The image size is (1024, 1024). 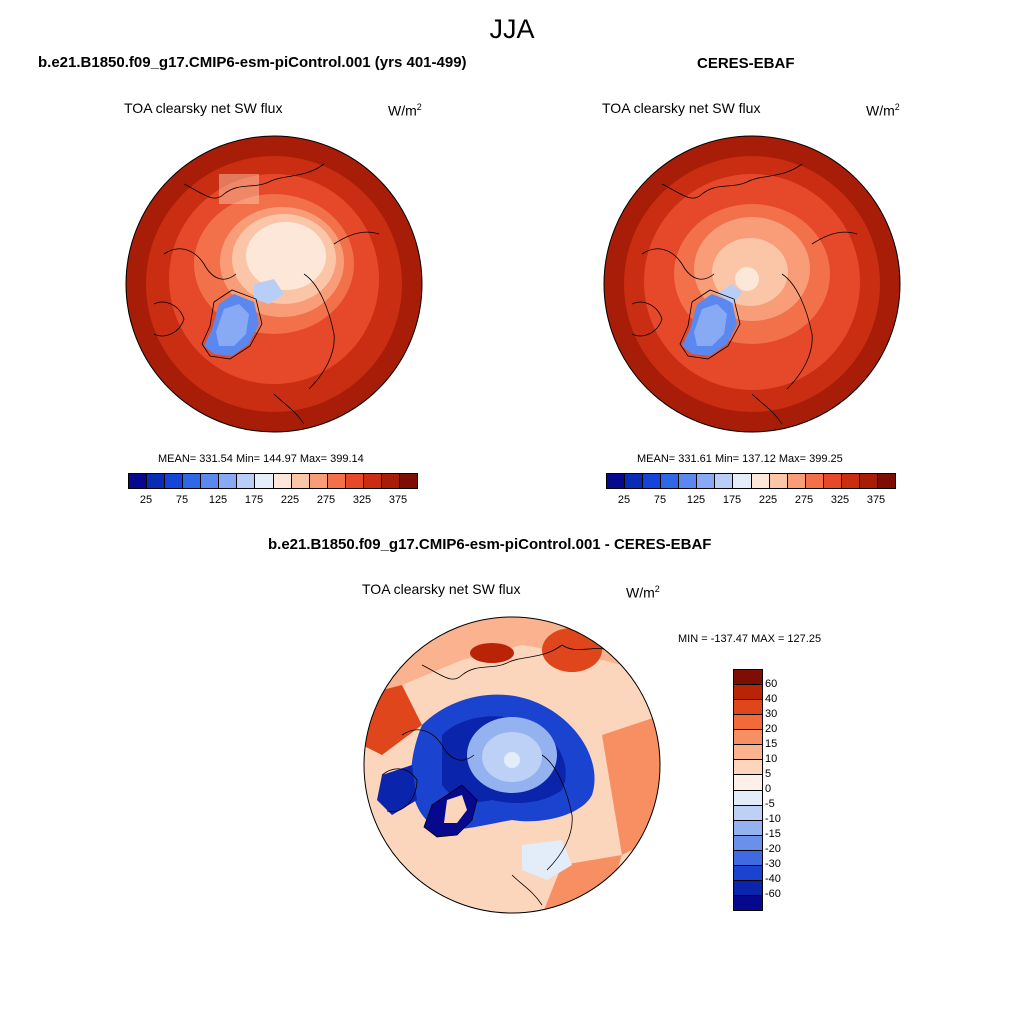 What do you see at coordinates (624, 500) in the screenshot?
I see `right-colorbar-tick: 25` at bounding box center [624, 500].